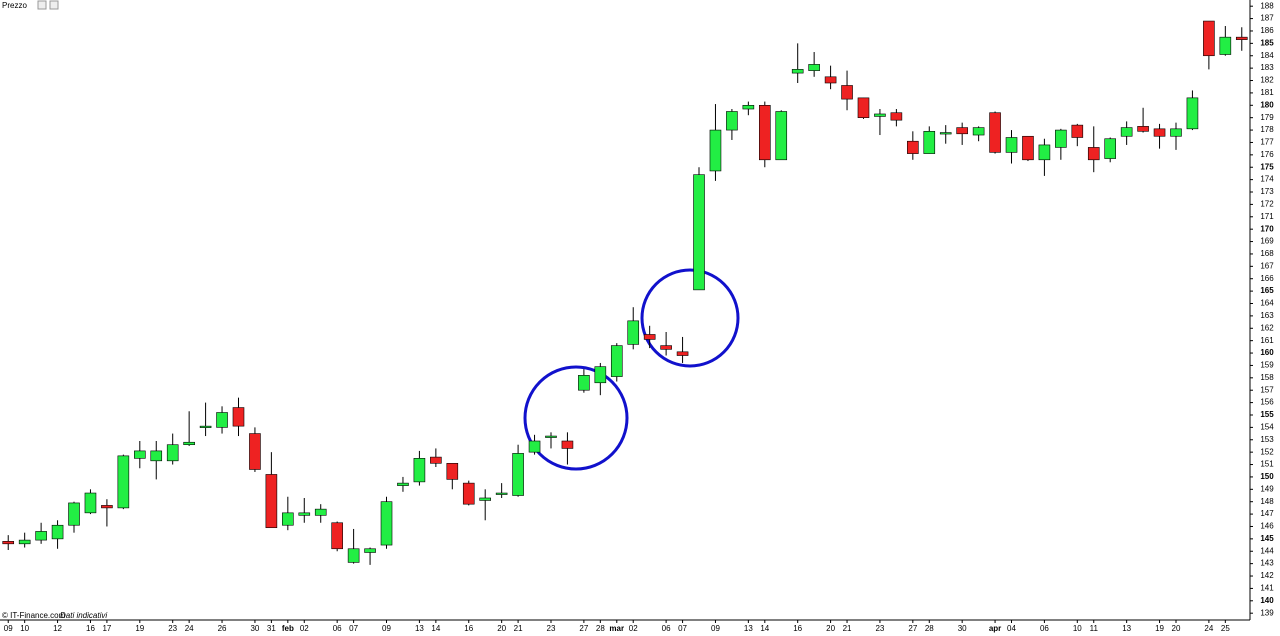 Image resolution: width=1280 pixels, height=636 pixels. I want to click on y-tick-label: 169, so click(1267, 241).